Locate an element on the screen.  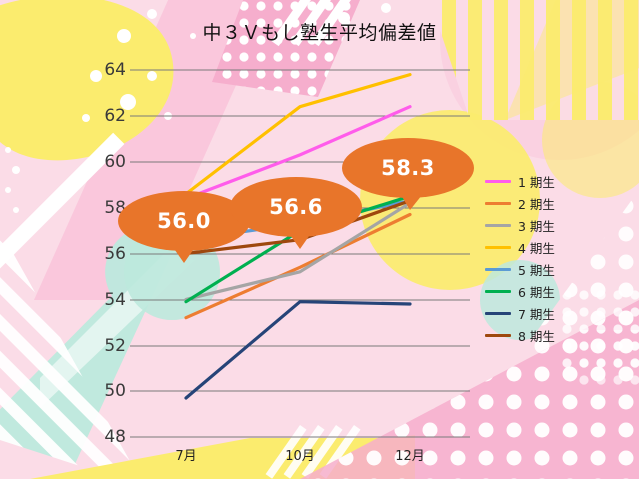
legend: 1 期生 2 期生 3 期生 4 期生 5 期生 6 期生 7 期生 8 期生 is located at coordinates (545, 258).